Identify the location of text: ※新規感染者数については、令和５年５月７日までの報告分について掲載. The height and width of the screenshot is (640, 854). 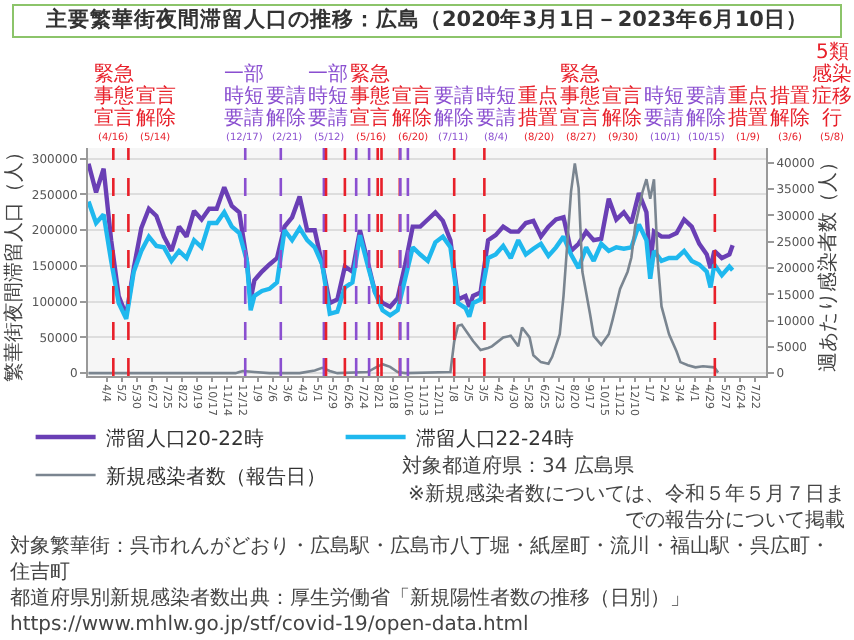
(626, 507).